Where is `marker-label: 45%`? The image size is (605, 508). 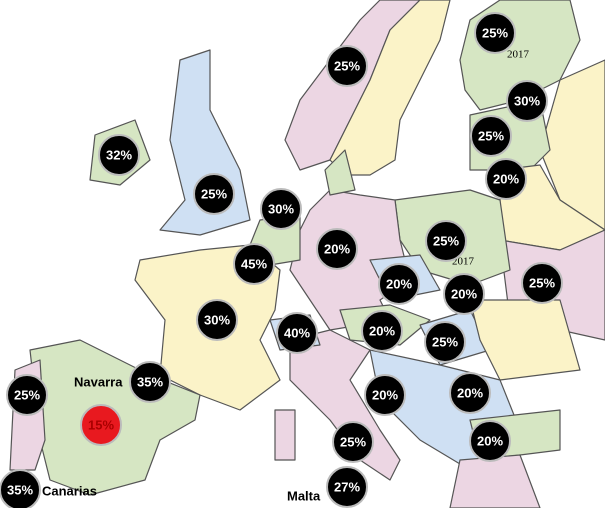 marker-label: 45% is located at coordinates (254, 263).